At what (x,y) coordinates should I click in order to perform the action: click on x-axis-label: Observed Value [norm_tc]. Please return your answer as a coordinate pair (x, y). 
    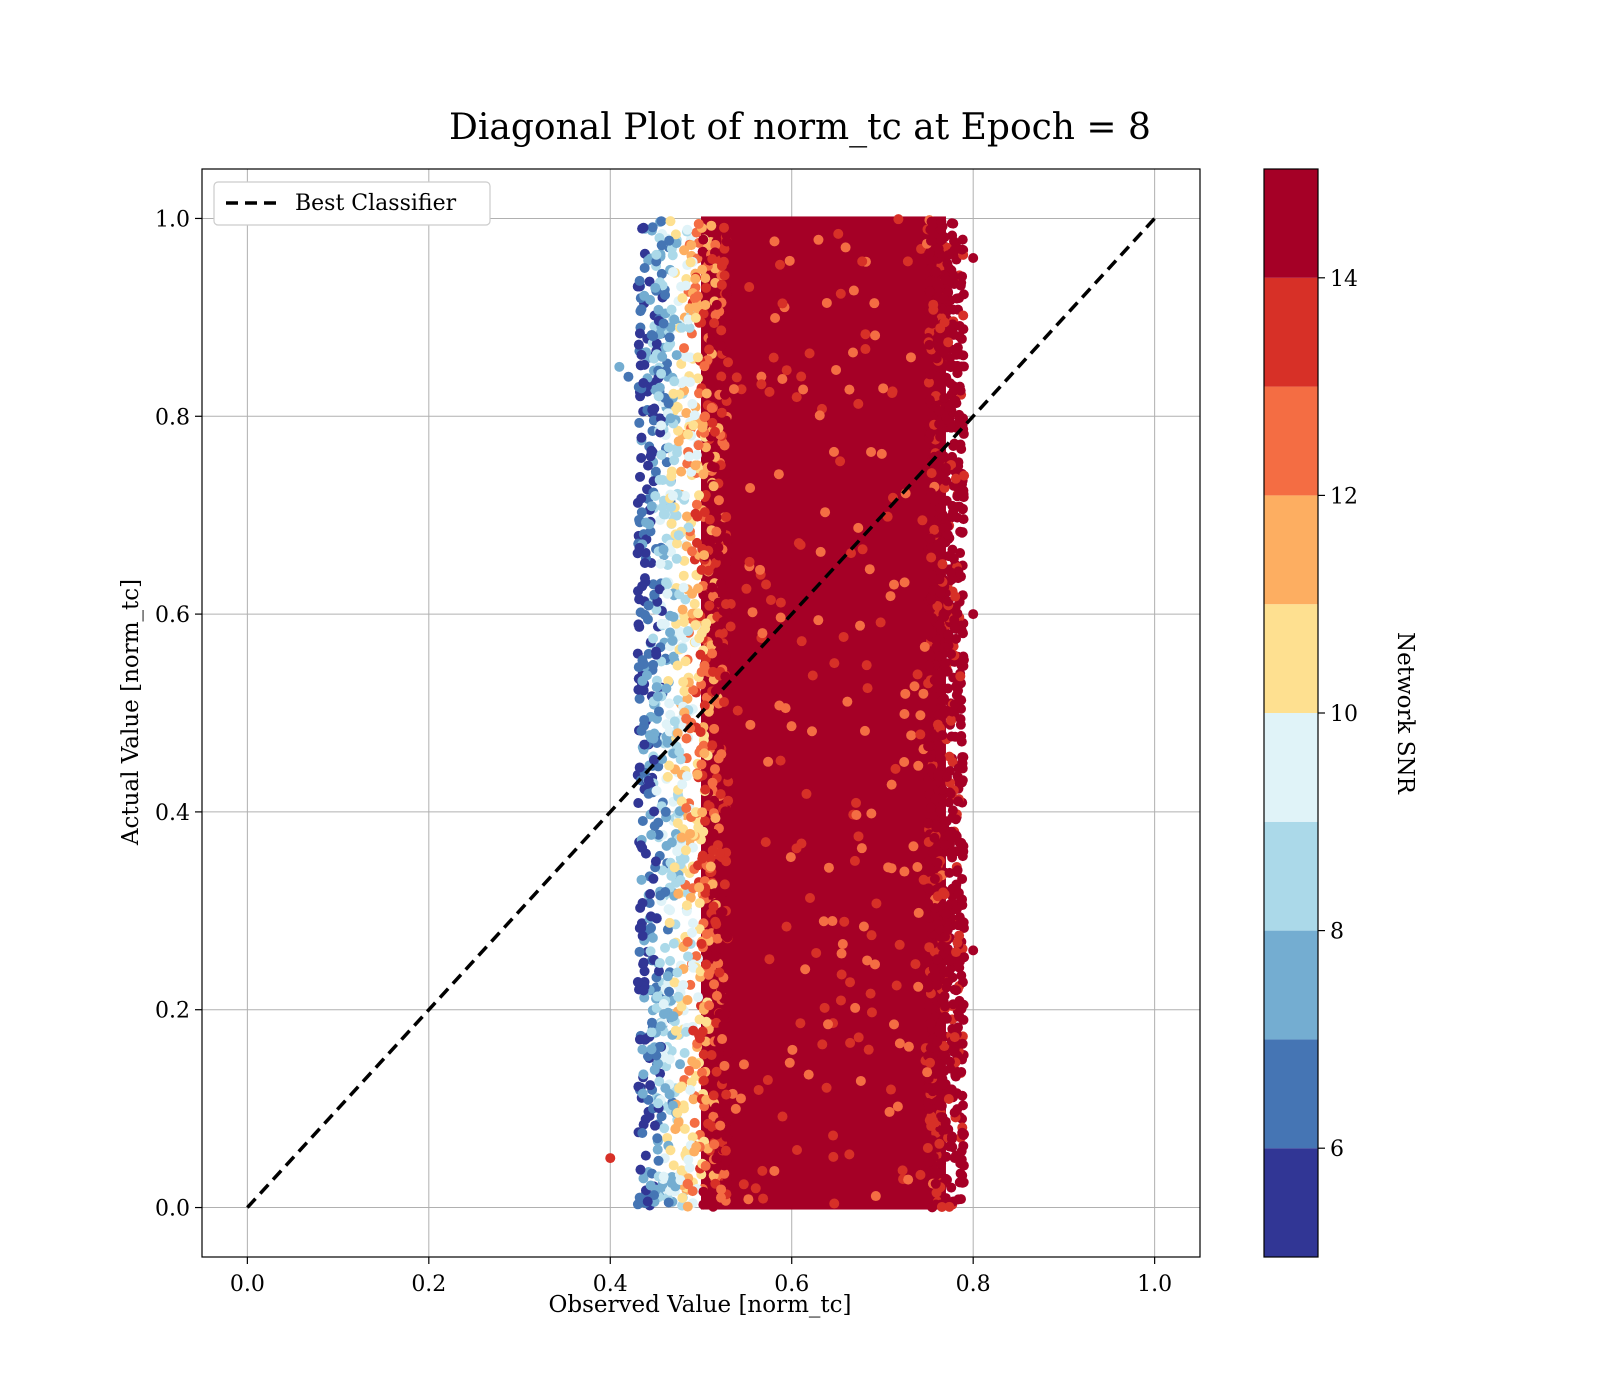
    Looking at the image, I should click on (700, 1305).